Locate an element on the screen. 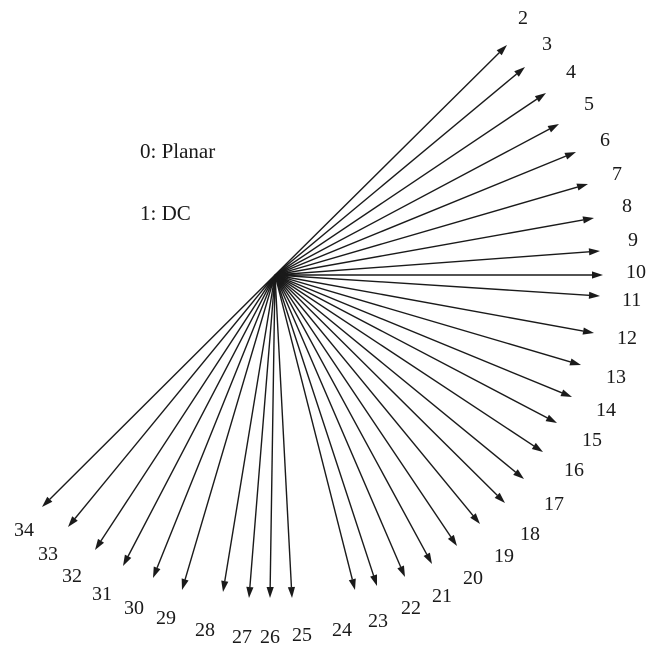 This screenshot has height=649, width=654. mode-label-5: 5 is located at coordinates (589, 104).